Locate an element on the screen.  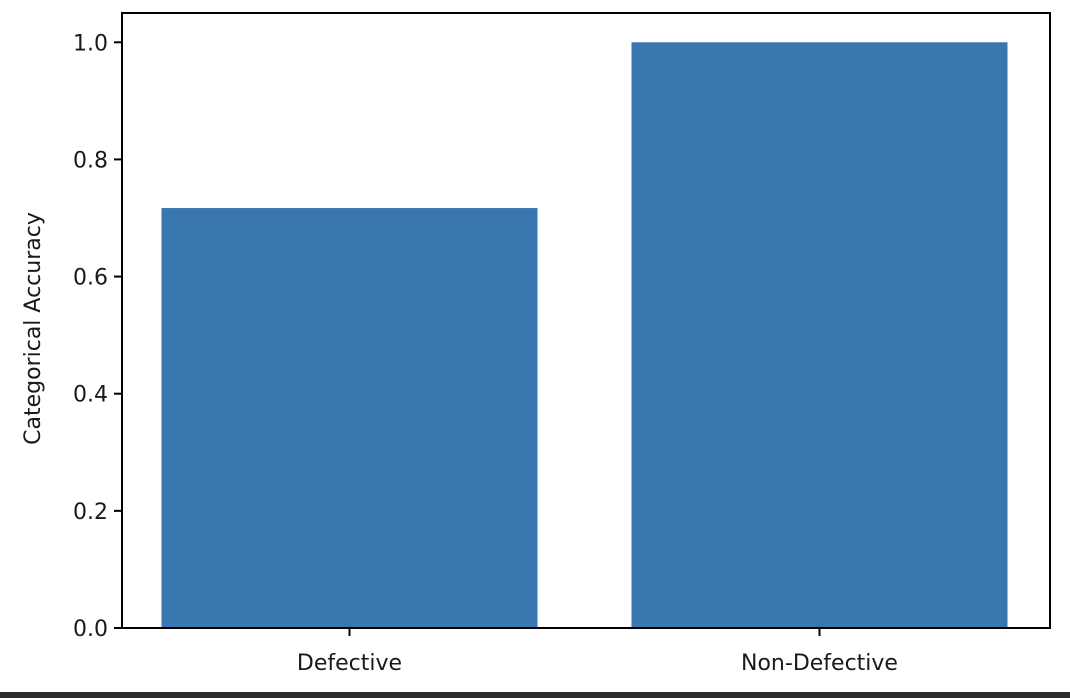
y-tick-label: 0.4 is located at coordinates (90, 395).